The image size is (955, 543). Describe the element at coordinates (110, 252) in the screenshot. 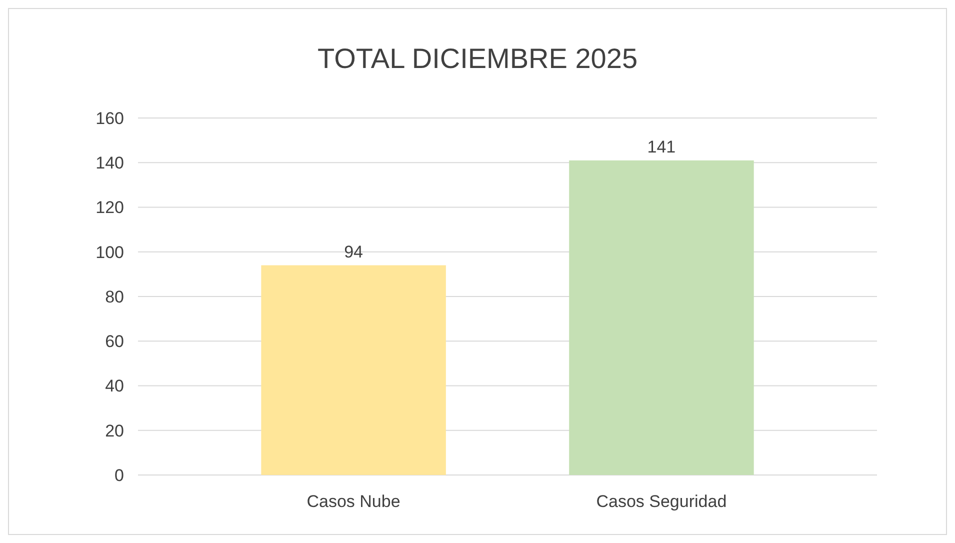

I see `y-tick-label: 100` at that location.